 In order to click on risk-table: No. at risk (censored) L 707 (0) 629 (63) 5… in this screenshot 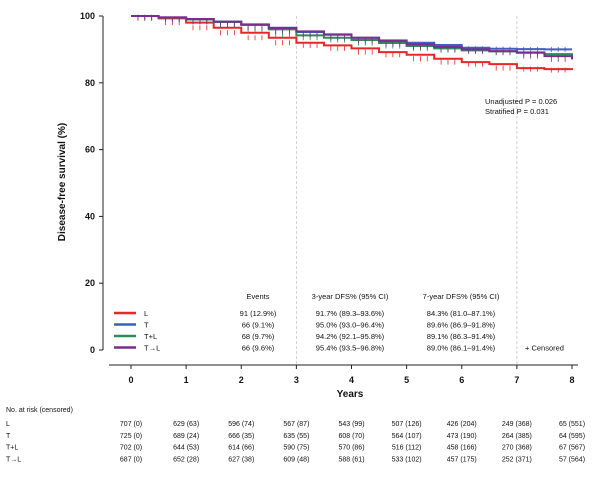, I will do `click(295, 435)`.